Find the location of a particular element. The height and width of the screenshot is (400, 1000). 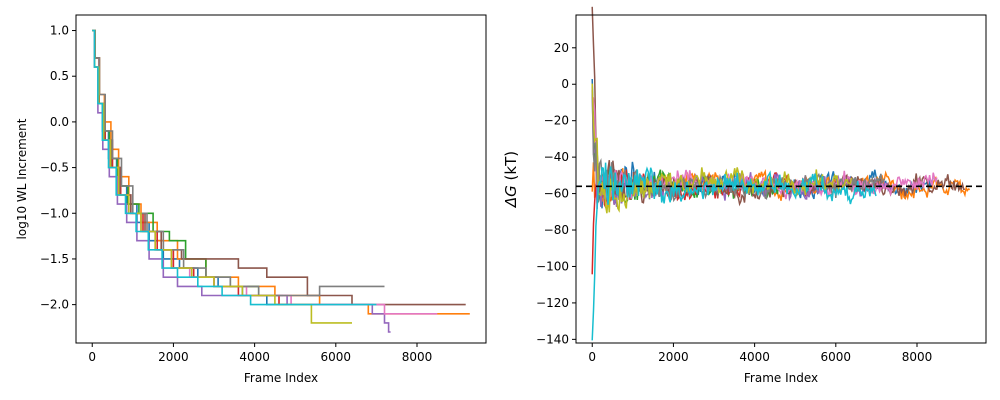

y-tick-label: −1.0 is located at coordinates (54, 213).